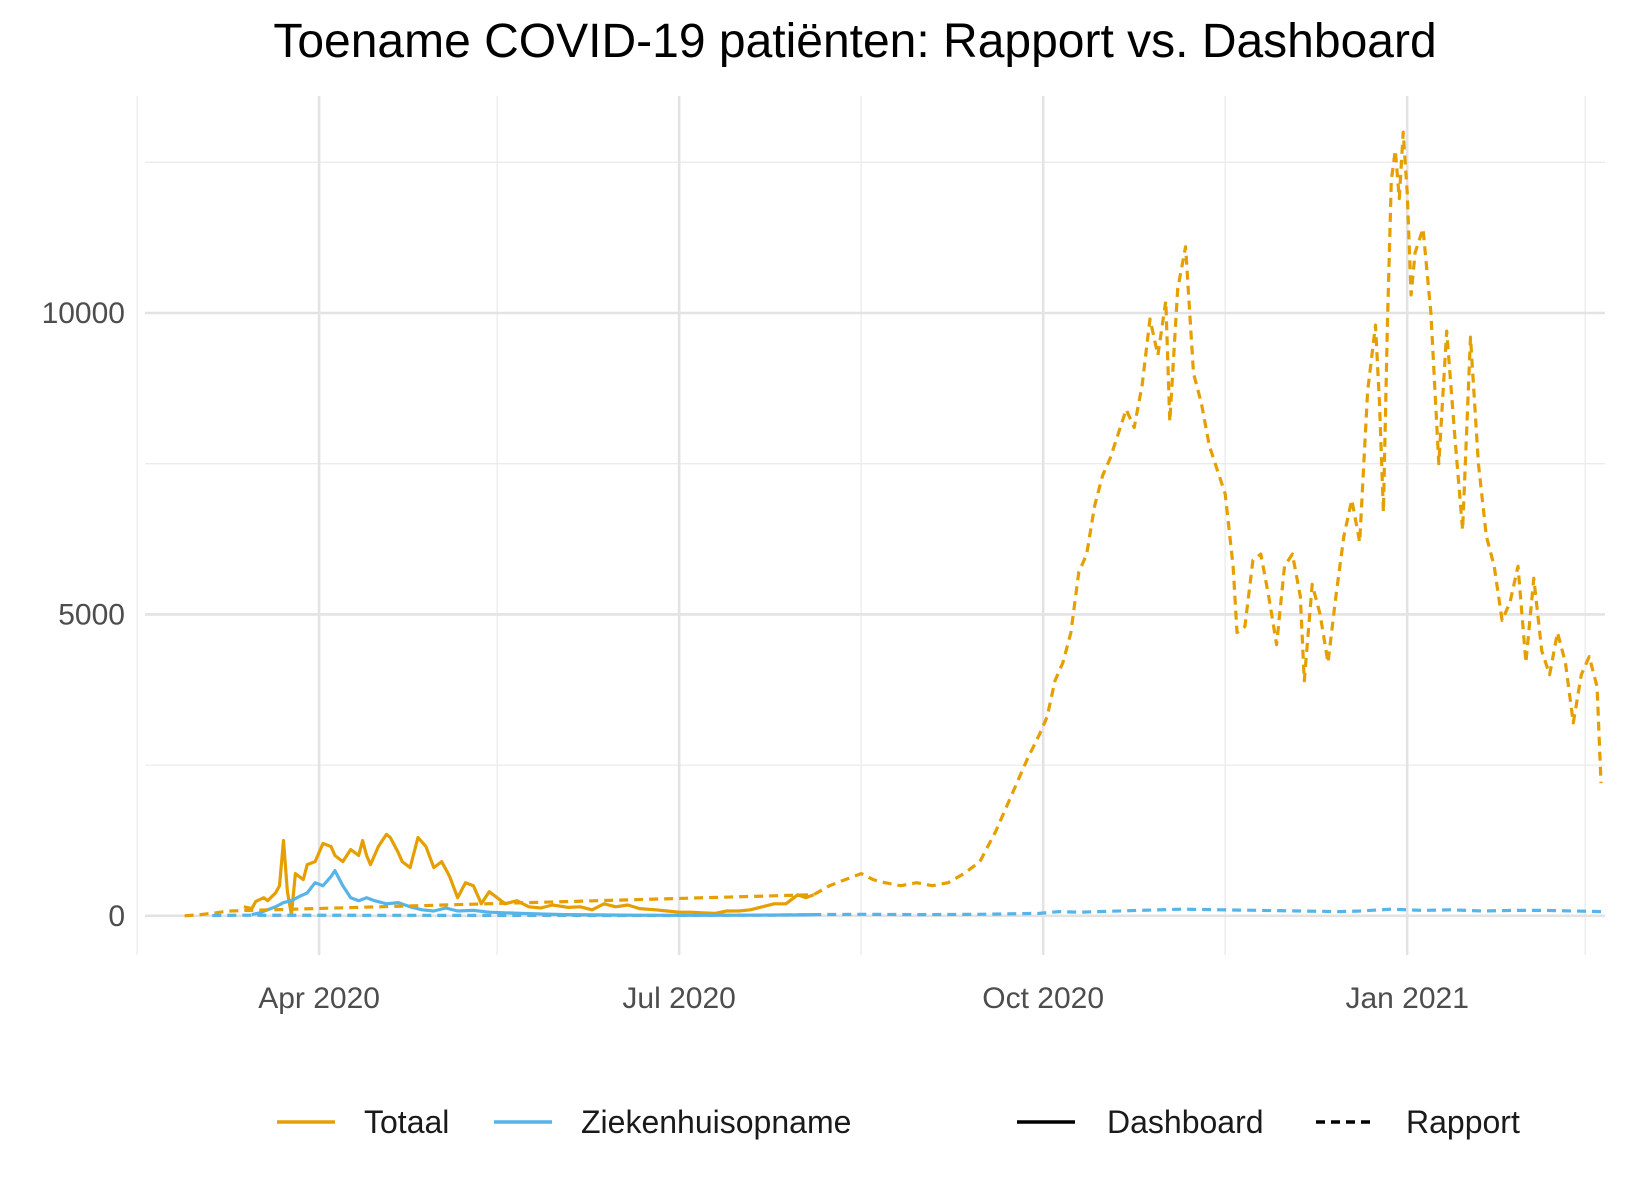 Image resolution: width=1650 pixels, height=1200 pixels. I want to click on legend: Totaal Ziekenhuisopname Dashboard Rapport, so click(898, 1122).